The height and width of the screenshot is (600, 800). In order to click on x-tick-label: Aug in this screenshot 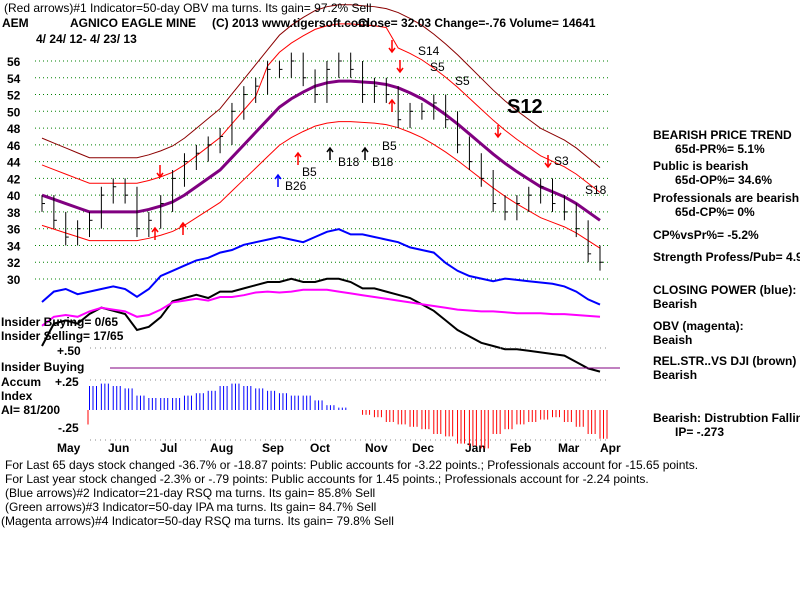, I will do `click(221, 448)`.